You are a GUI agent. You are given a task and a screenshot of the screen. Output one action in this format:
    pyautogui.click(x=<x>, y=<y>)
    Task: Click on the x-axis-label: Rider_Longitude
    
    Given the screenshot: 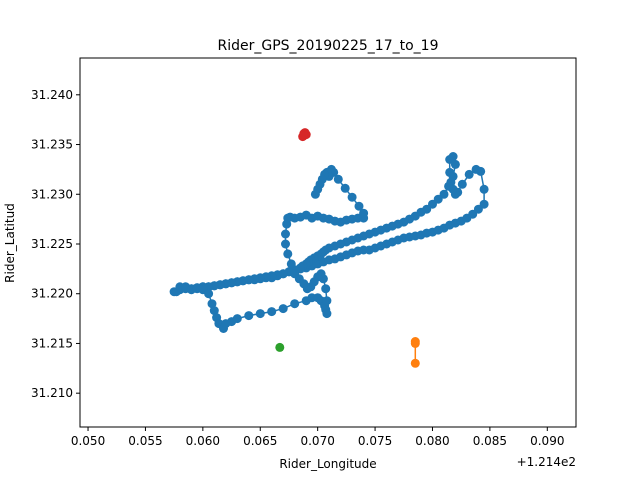 What is the action you would take?
    pyautogui.click(x=327, y=464)
    